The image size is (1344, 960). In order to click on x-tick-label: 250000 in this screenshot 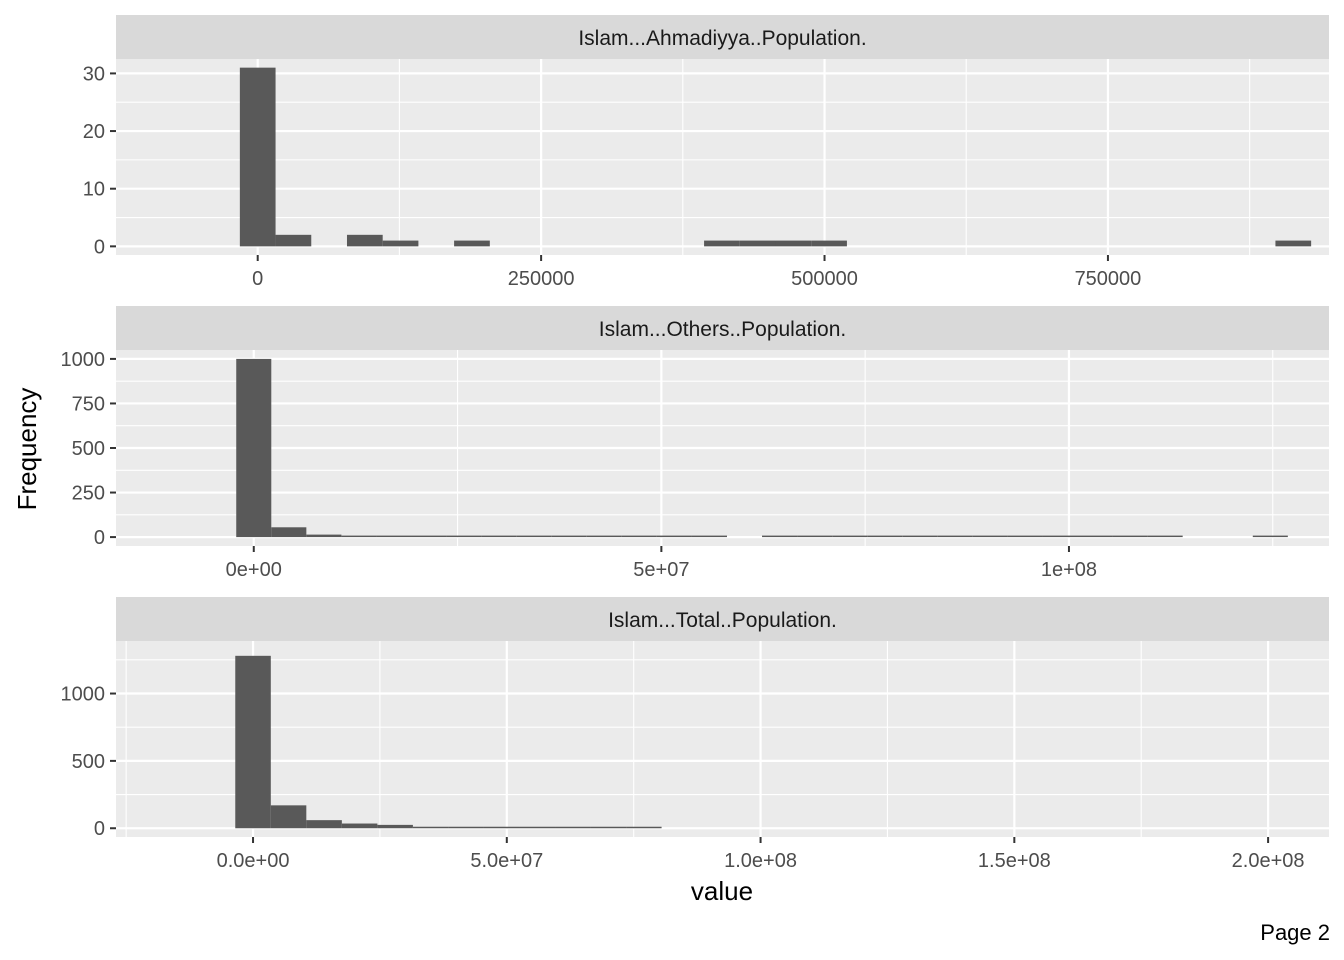, I will do `click(541, 279)`.